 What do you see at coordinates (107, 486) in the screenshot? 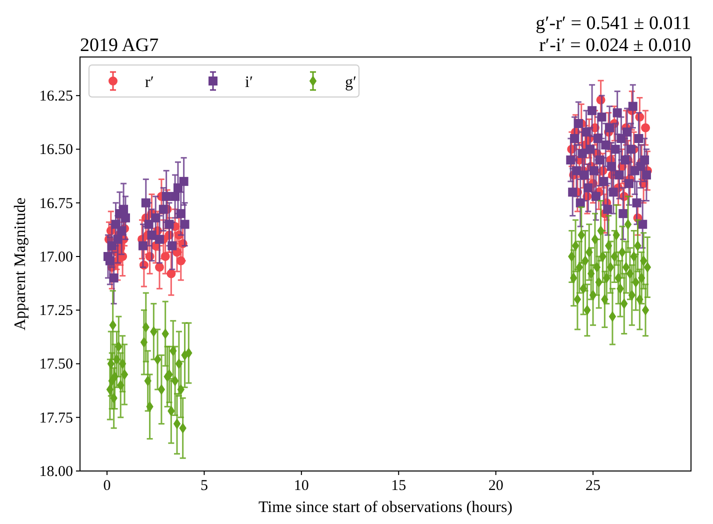
I see `x-tick-label: 0` at bounding box center [107, 486].